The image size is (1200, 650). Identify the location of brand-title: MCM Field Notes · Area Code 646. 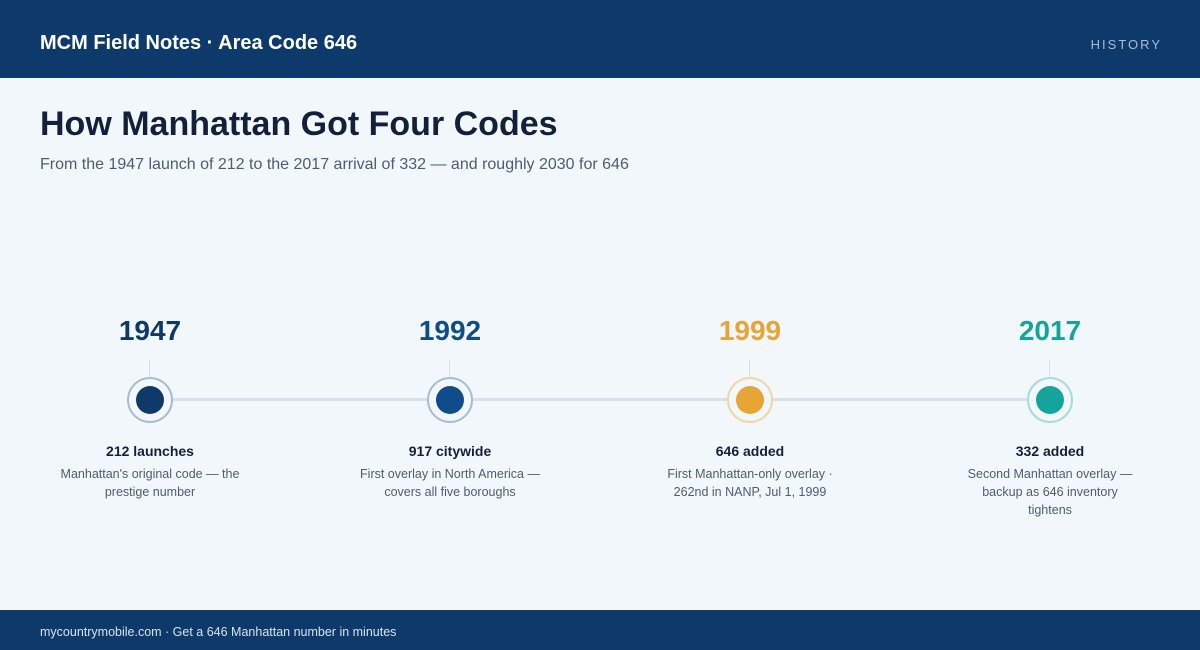
(199, 43).